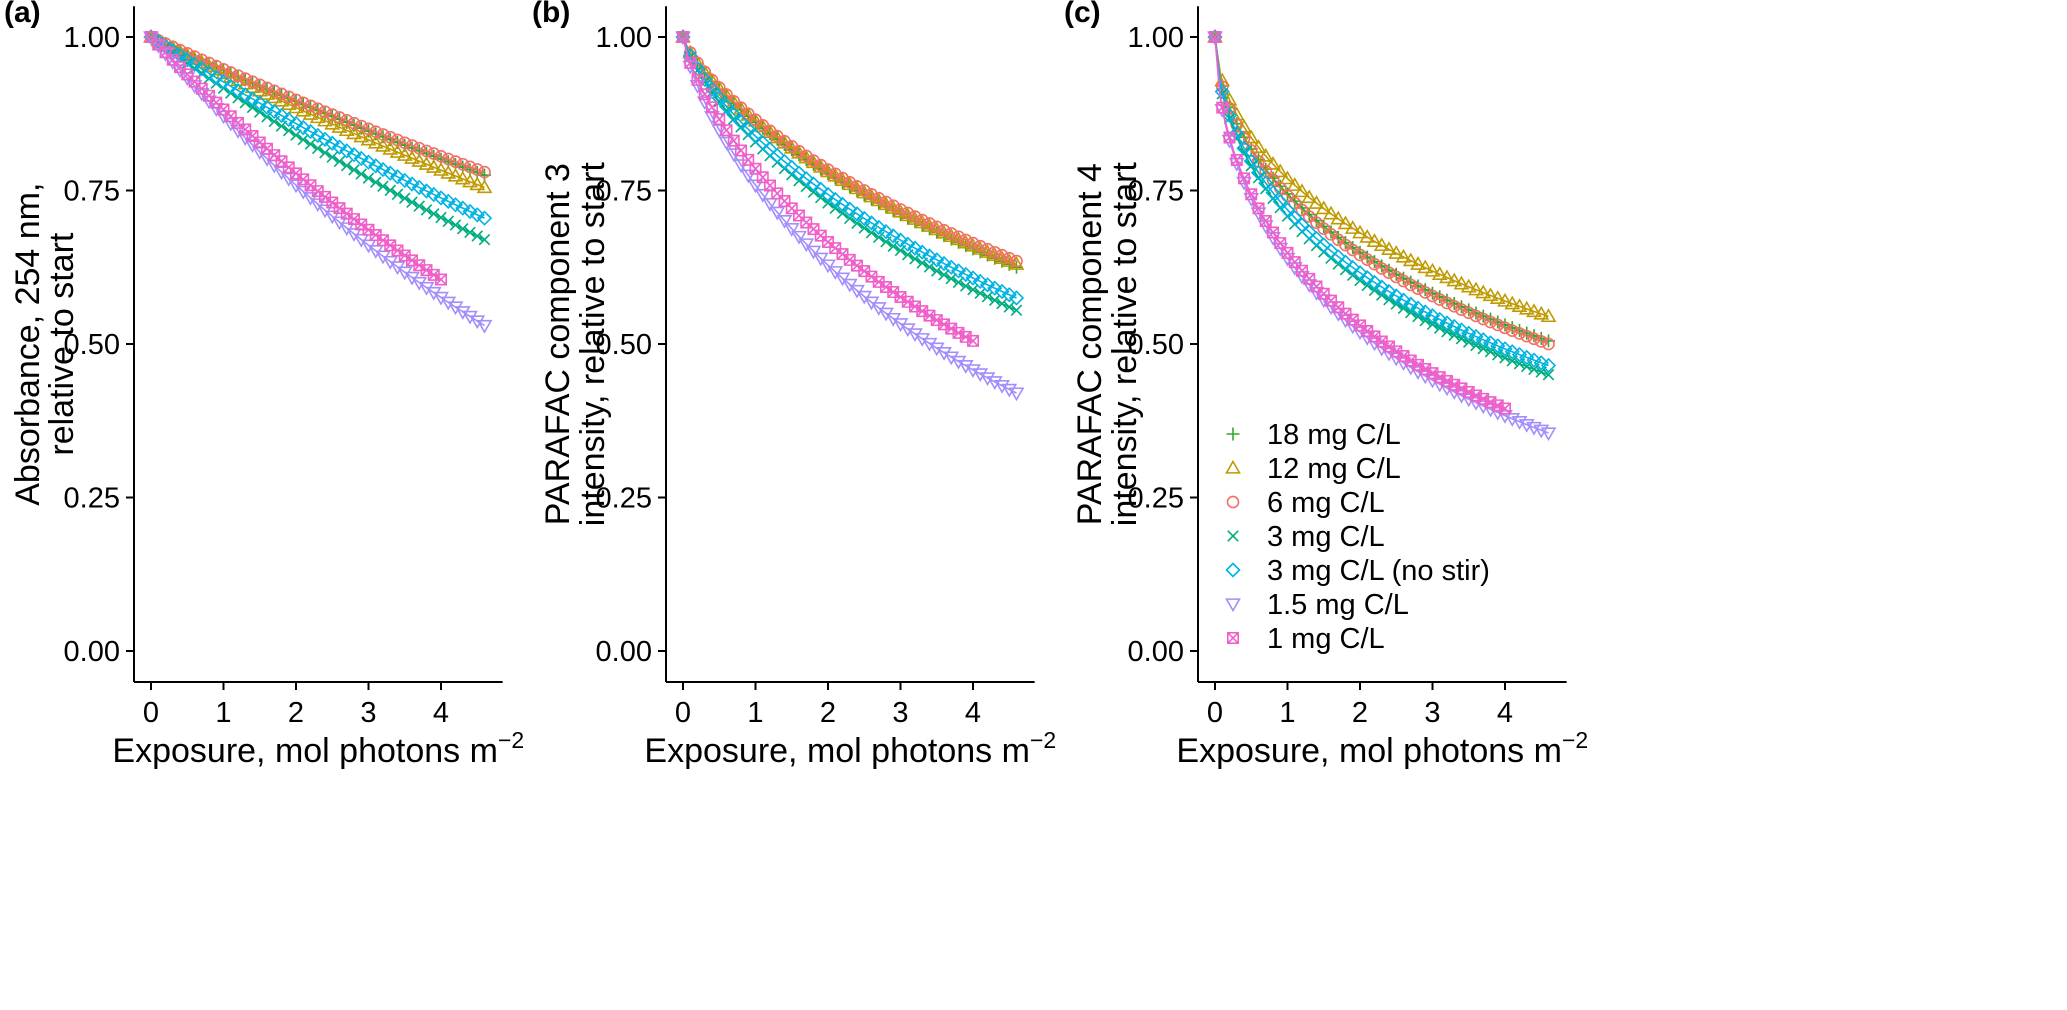  What do you see at coordinates (1575, 740) in the screenshot?
I see `x-axis-title-superscript: −2` at bounding box center [1575, 740].